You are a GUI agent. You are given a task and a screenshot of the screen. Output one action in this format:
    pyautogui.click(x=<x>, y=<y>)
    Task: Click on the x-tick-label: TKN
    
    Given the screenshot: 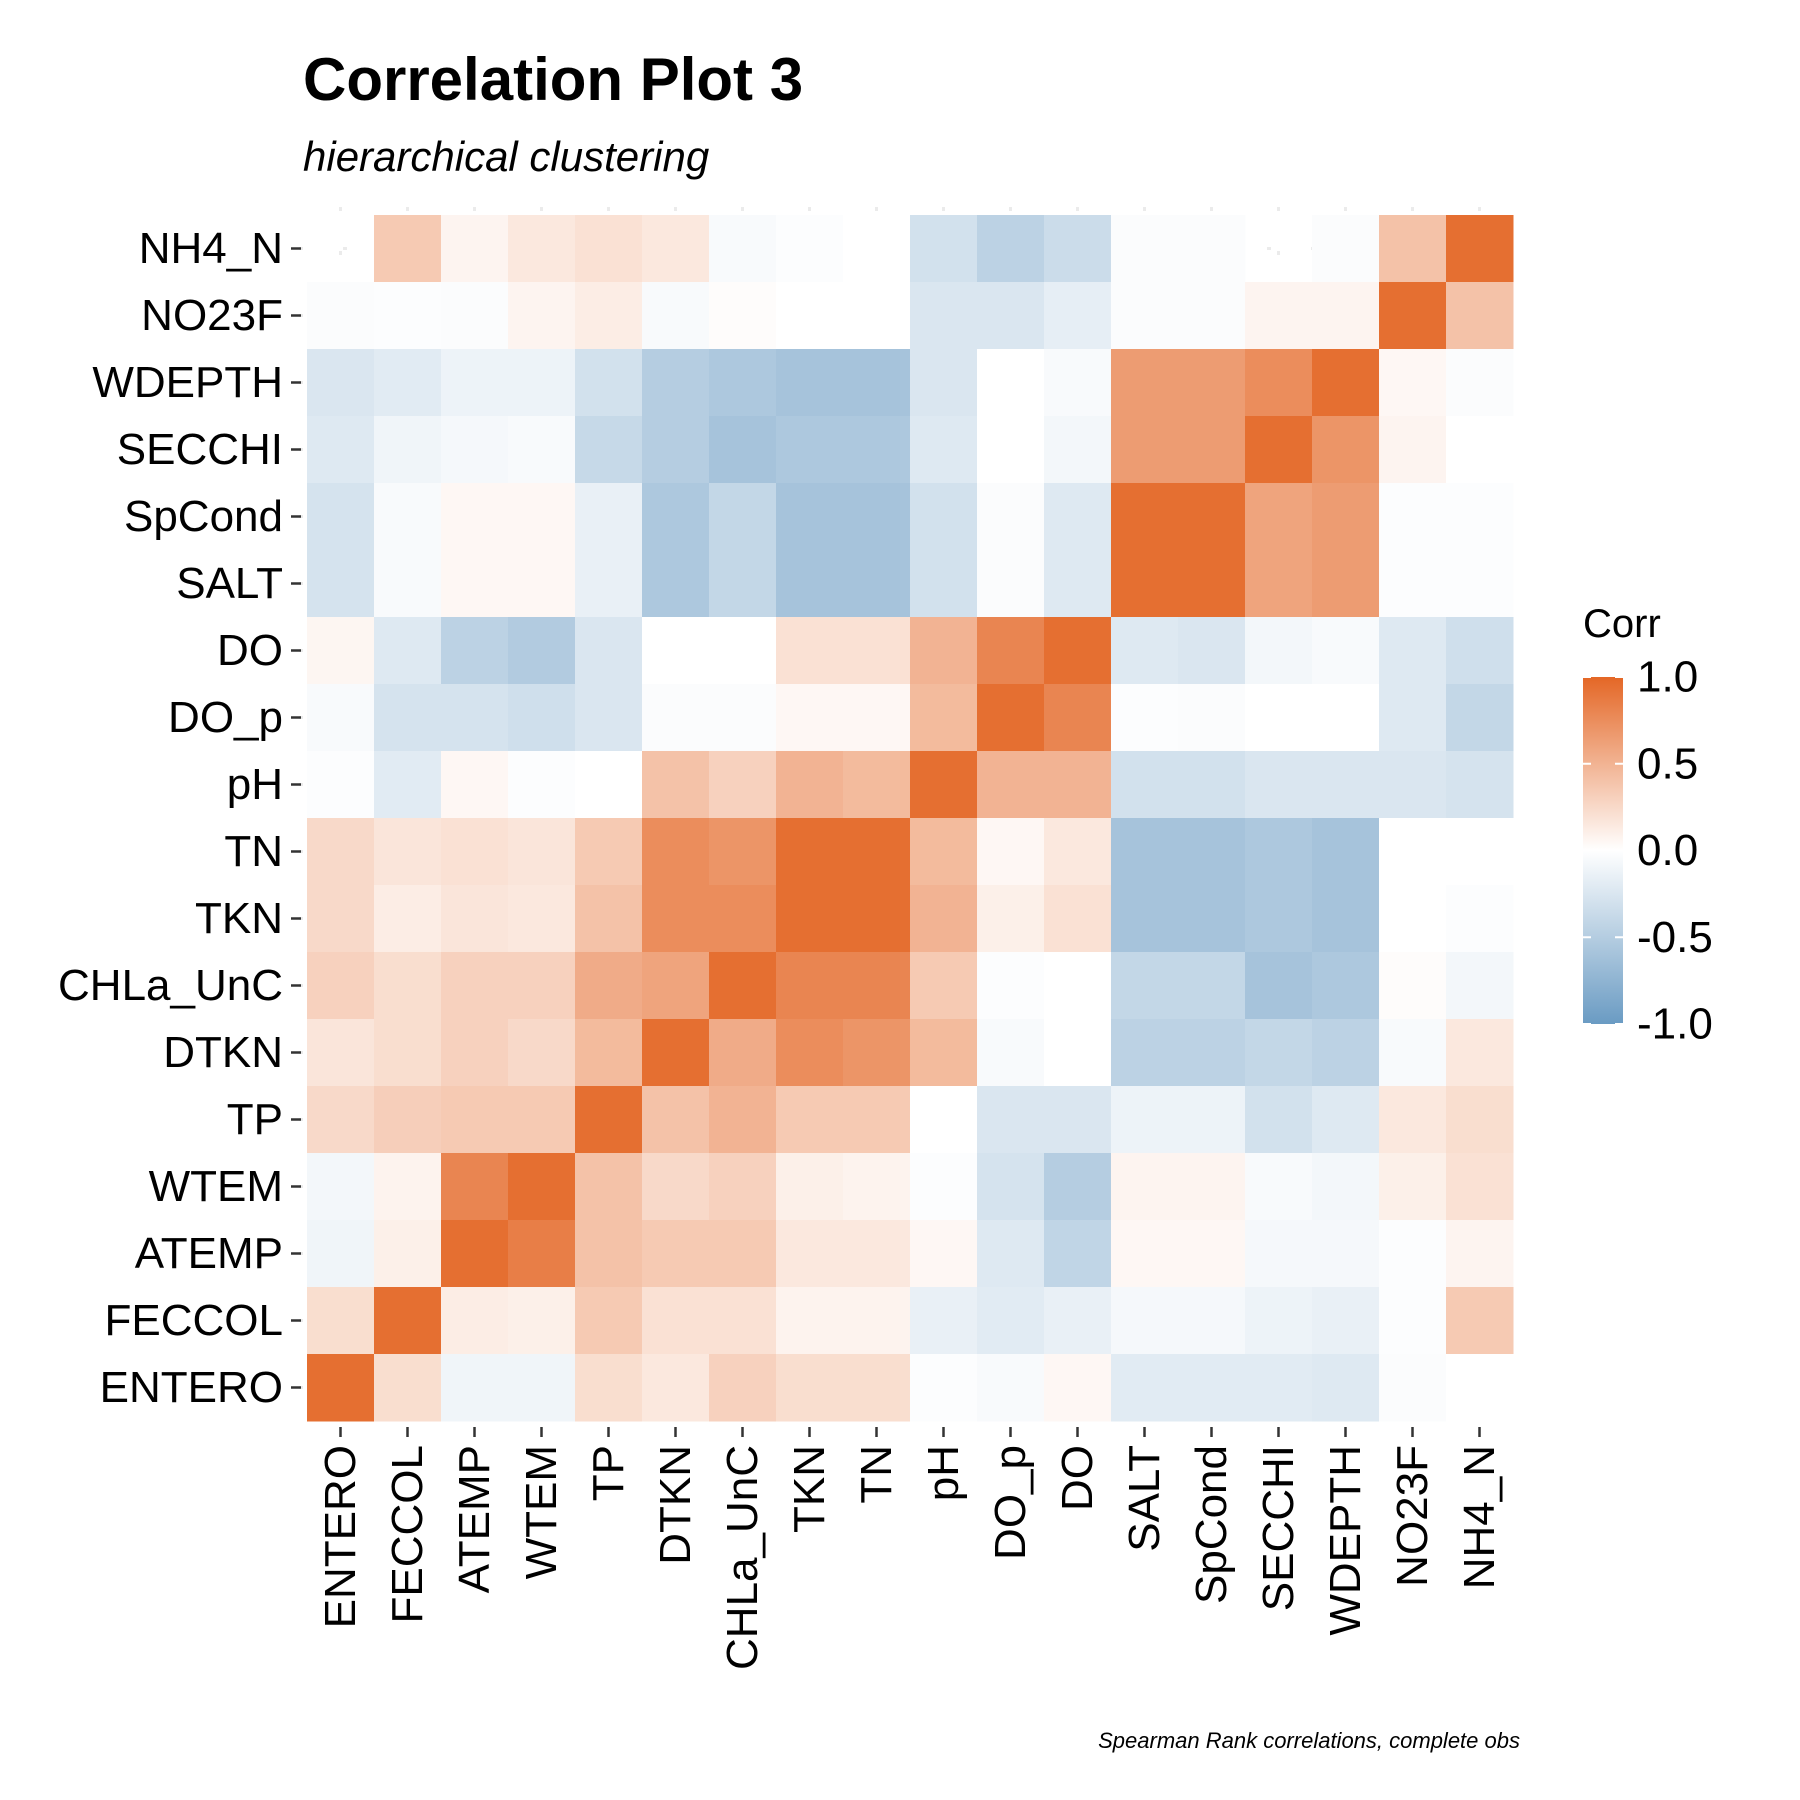 What is the action you would take?
    pyautogui.click(x=809, y=1489)
    